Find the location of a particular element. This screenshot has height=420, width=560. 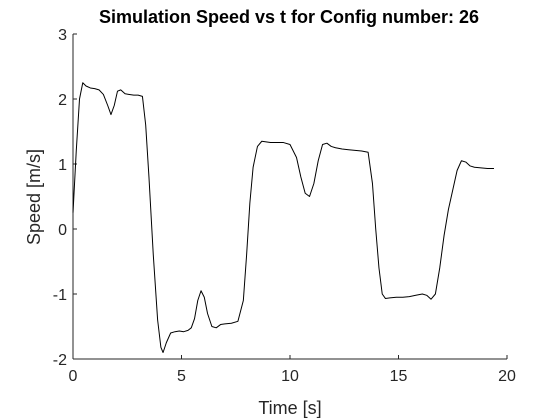

x-tick-label: 0 is located at coordinates (73, 376).